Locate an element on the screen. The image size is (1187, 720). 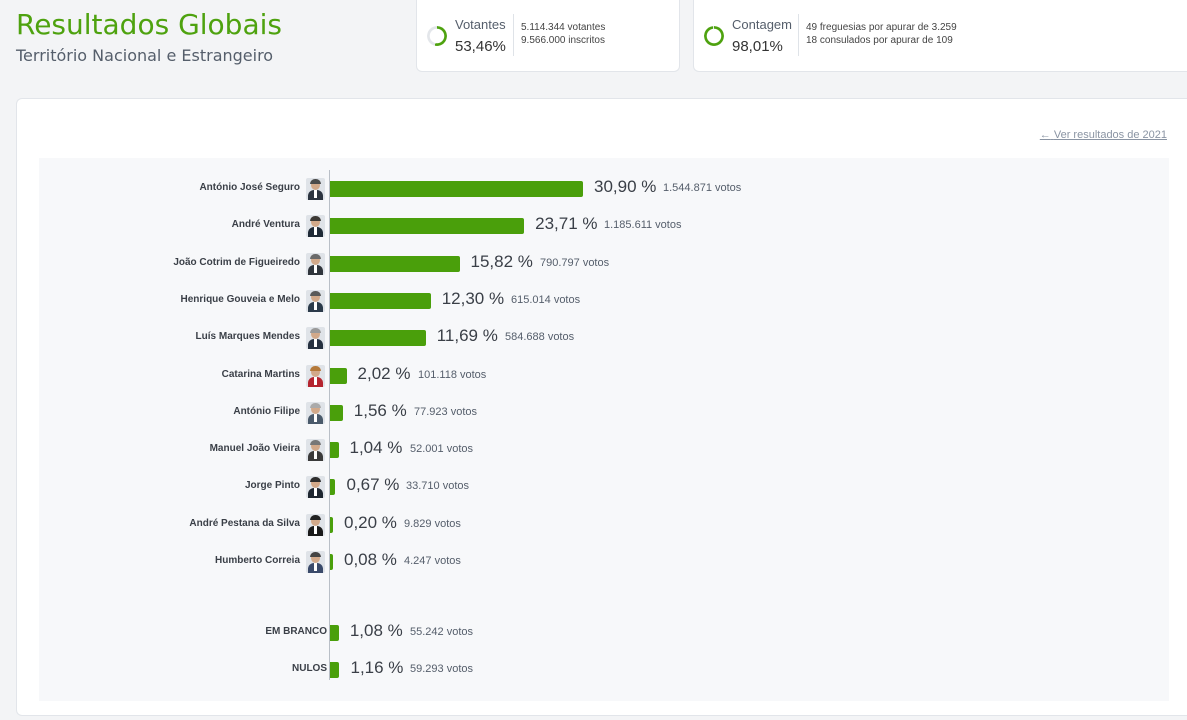
candidate-row: André Ventura 23,71 % 1.185.611 votos is located at coordinates (604, 226).